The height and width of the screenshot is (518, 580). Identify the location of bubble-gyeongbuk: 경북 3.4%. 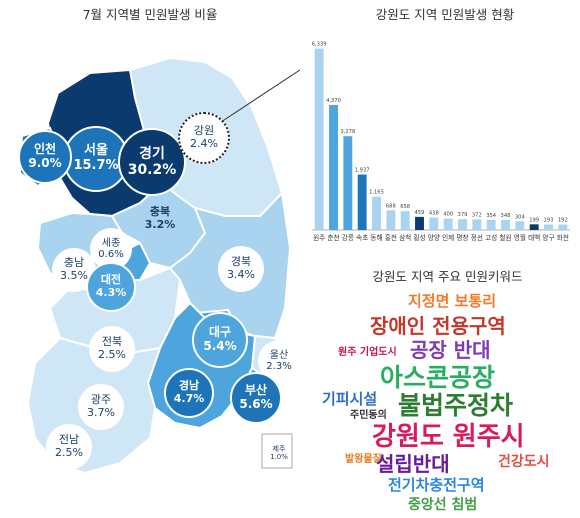
(241, 269).